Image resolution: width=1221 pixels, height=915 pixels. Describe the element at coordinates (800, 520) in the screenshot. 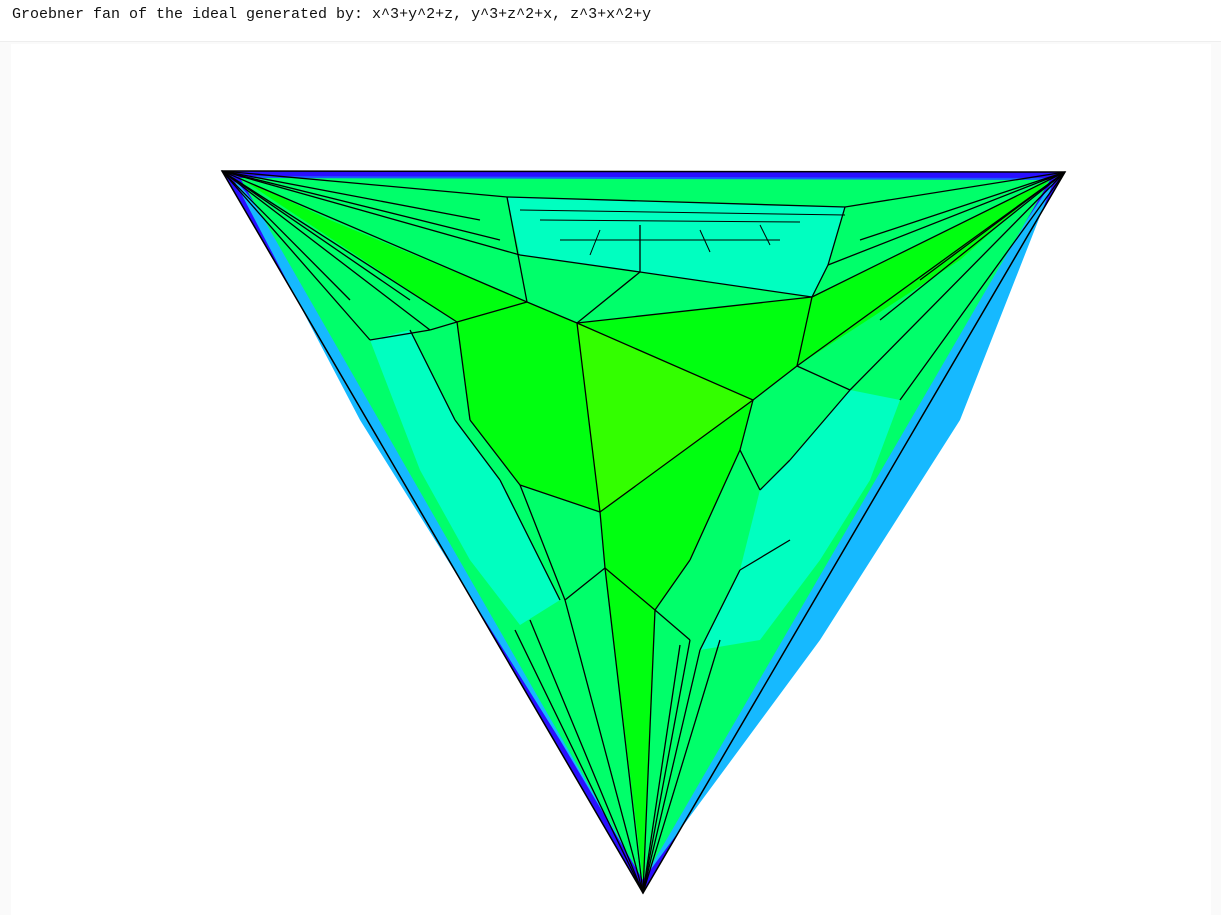

I see `right-cell-band` at that location.